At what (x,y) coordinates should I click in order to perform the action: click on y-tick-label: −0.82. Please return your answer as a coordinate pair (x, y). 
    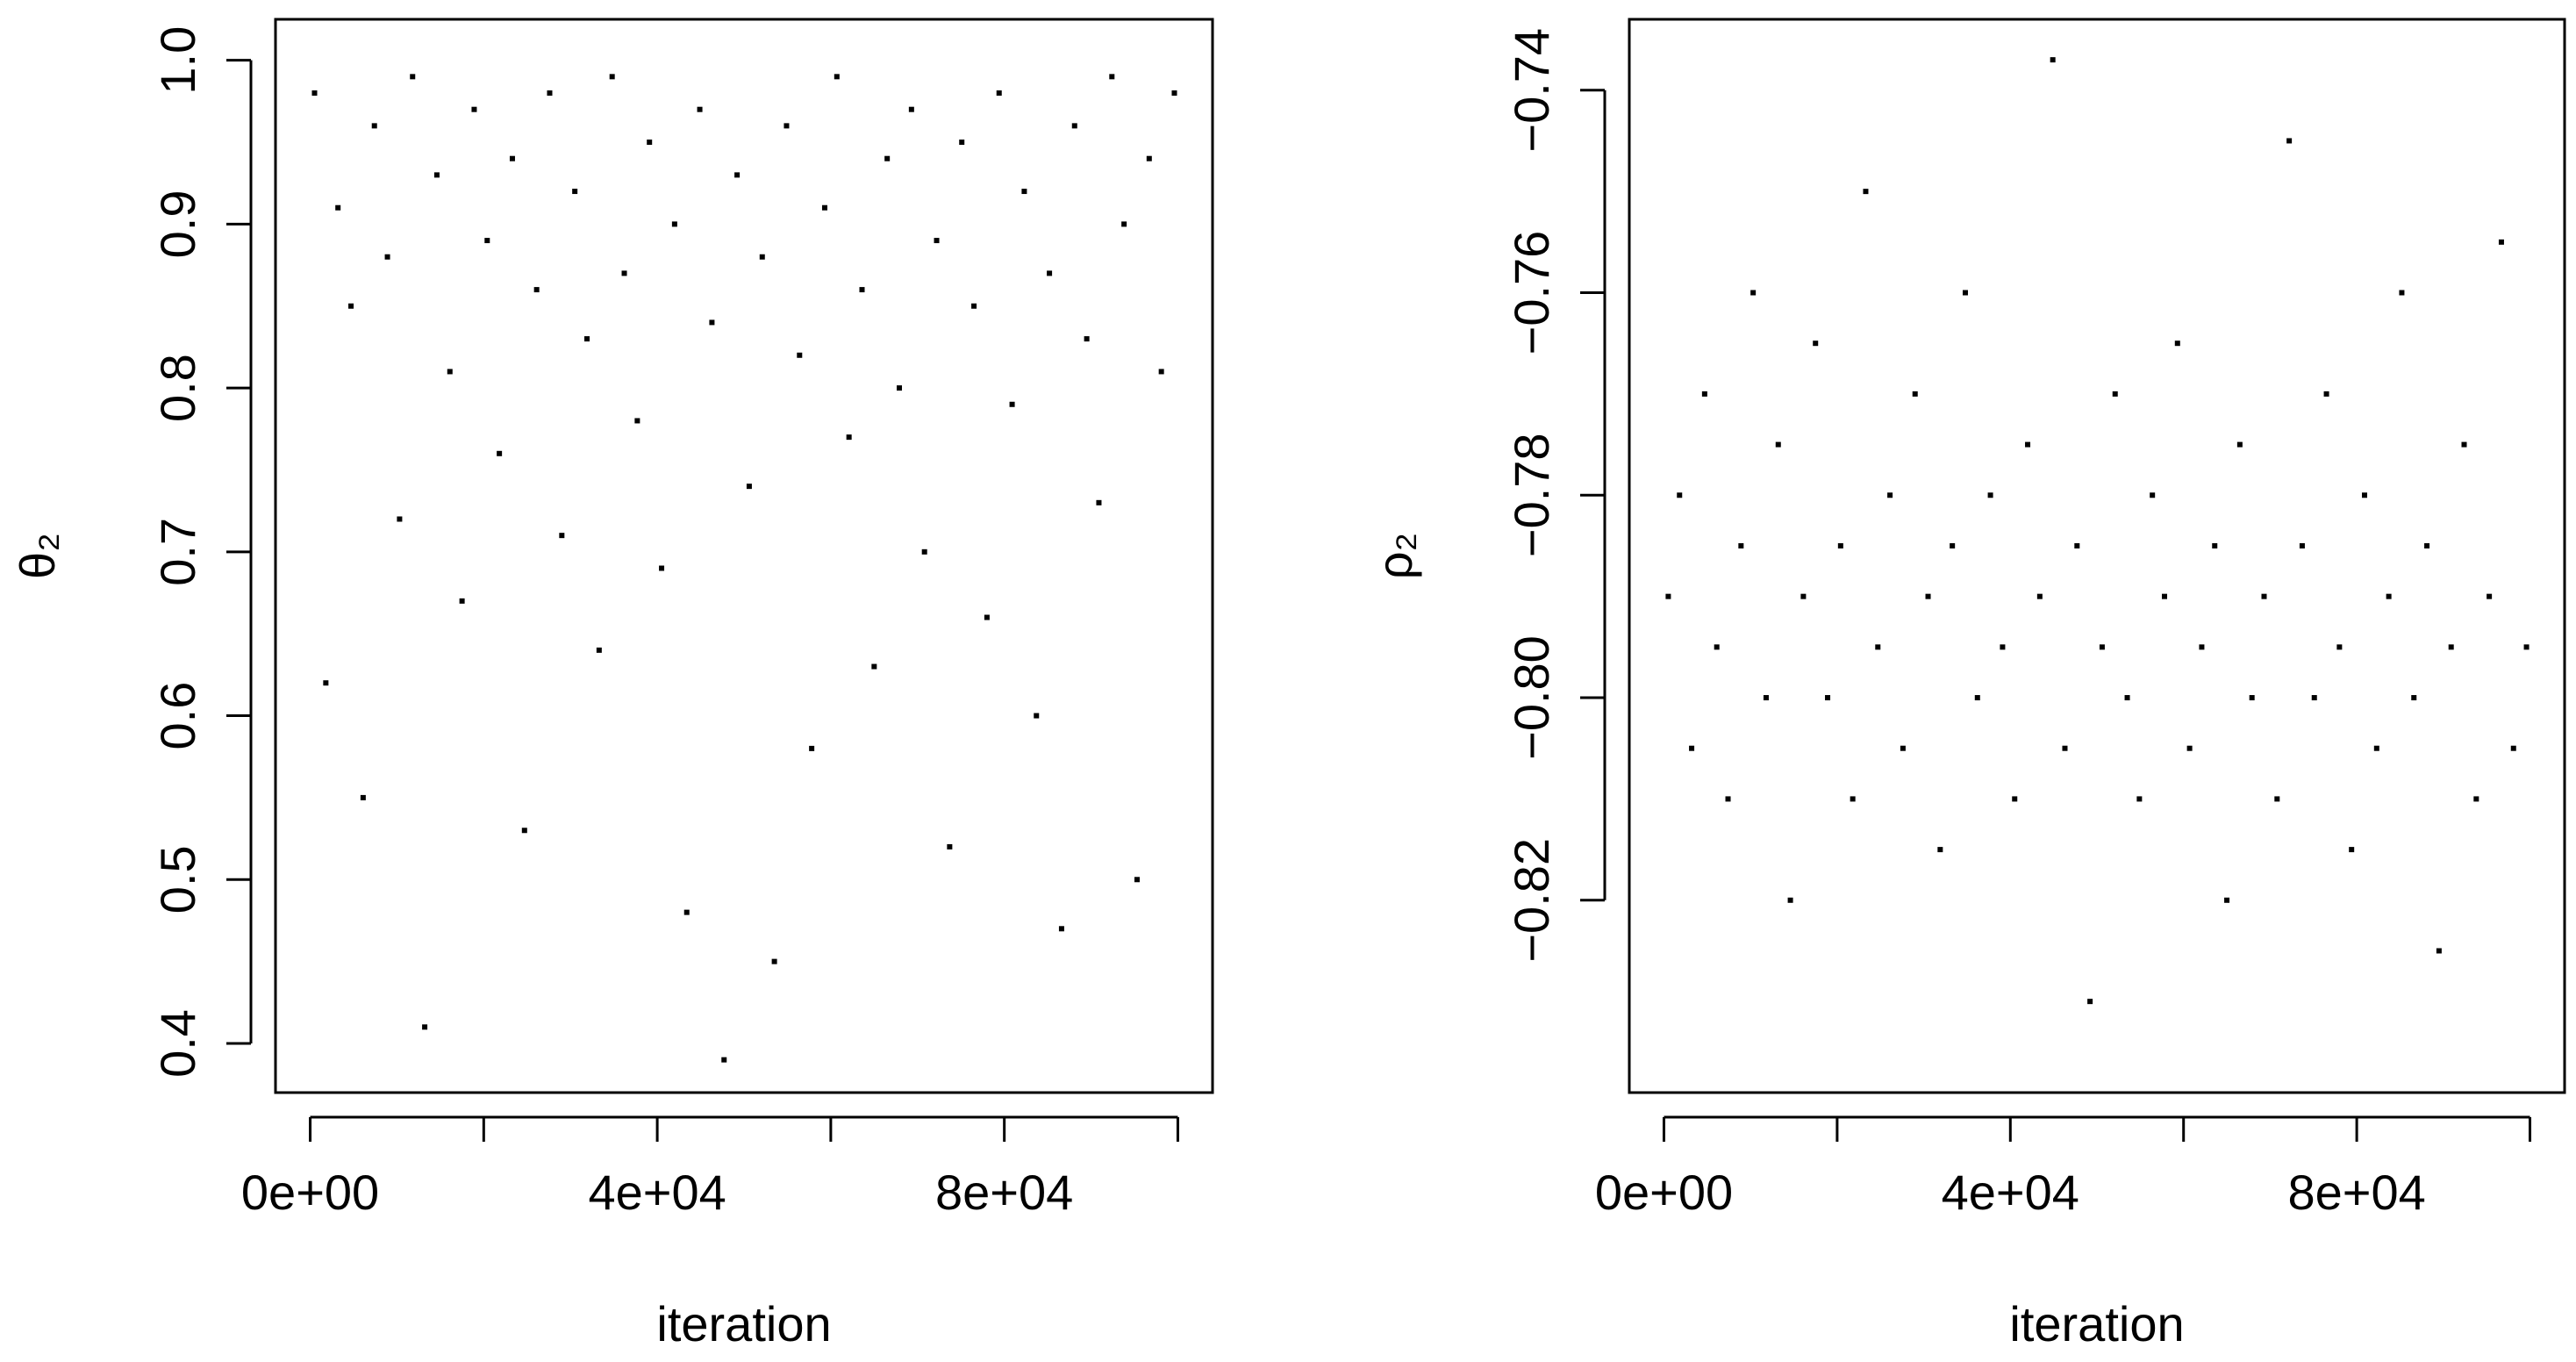
    Looking at the image, I should click on (1531, 900).